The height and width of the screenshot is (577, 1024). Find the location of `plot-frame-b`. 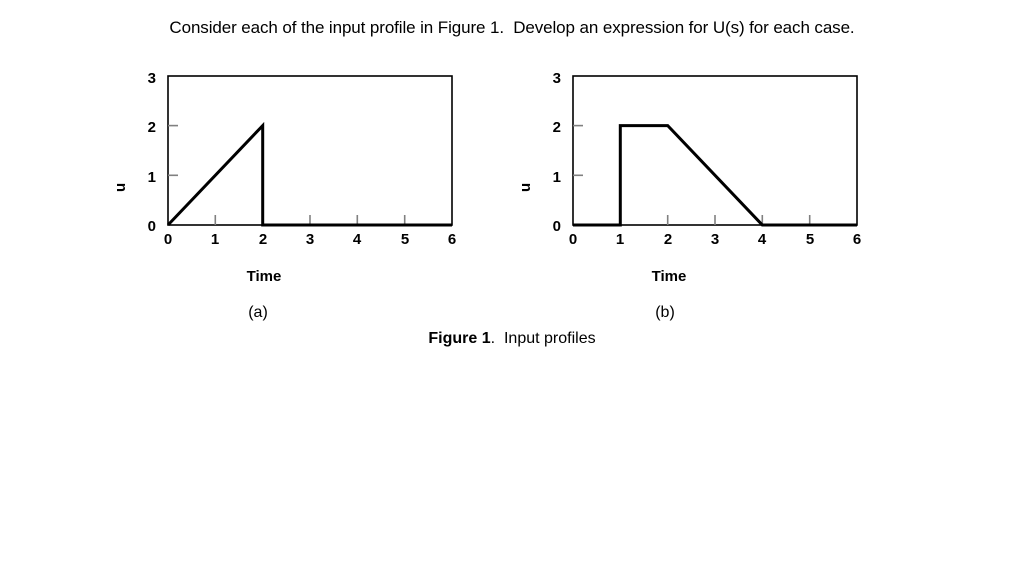

plot-frame-b is located at coordinates (715, 150).